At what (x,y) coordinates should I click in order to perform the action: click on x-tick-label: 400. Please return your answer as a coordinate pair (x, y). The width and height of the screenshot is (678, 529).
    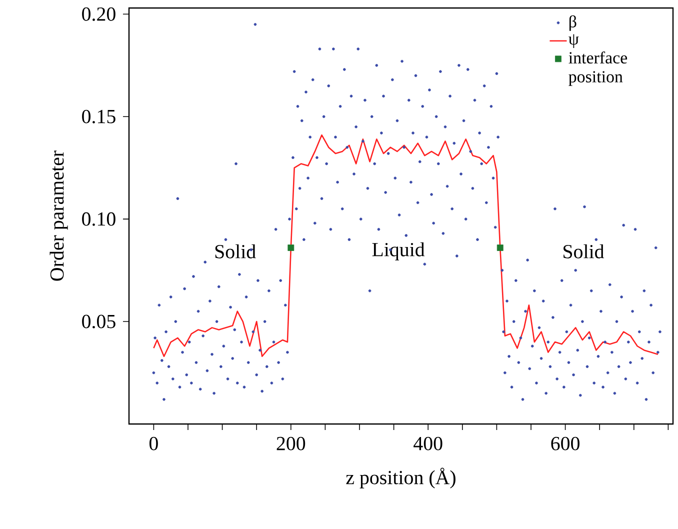
    Looking at the image, I should click on (428, 443).